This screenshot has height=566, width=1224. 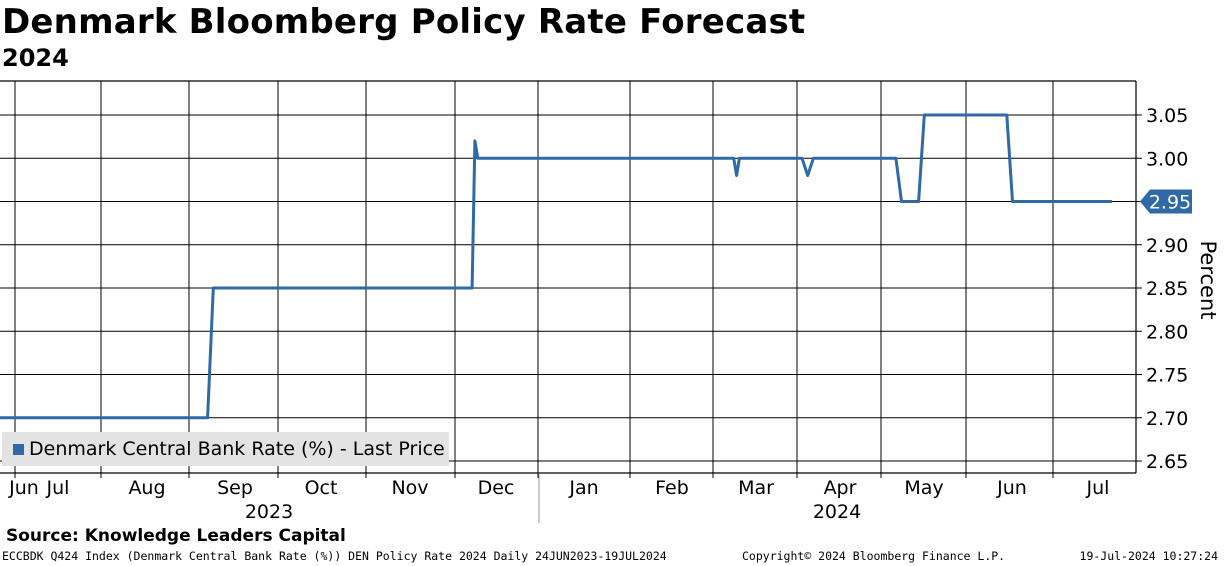 I want to click on footer-timestamp: 19-Jul-2024 10:27:24, so click(x=1148, y=556).